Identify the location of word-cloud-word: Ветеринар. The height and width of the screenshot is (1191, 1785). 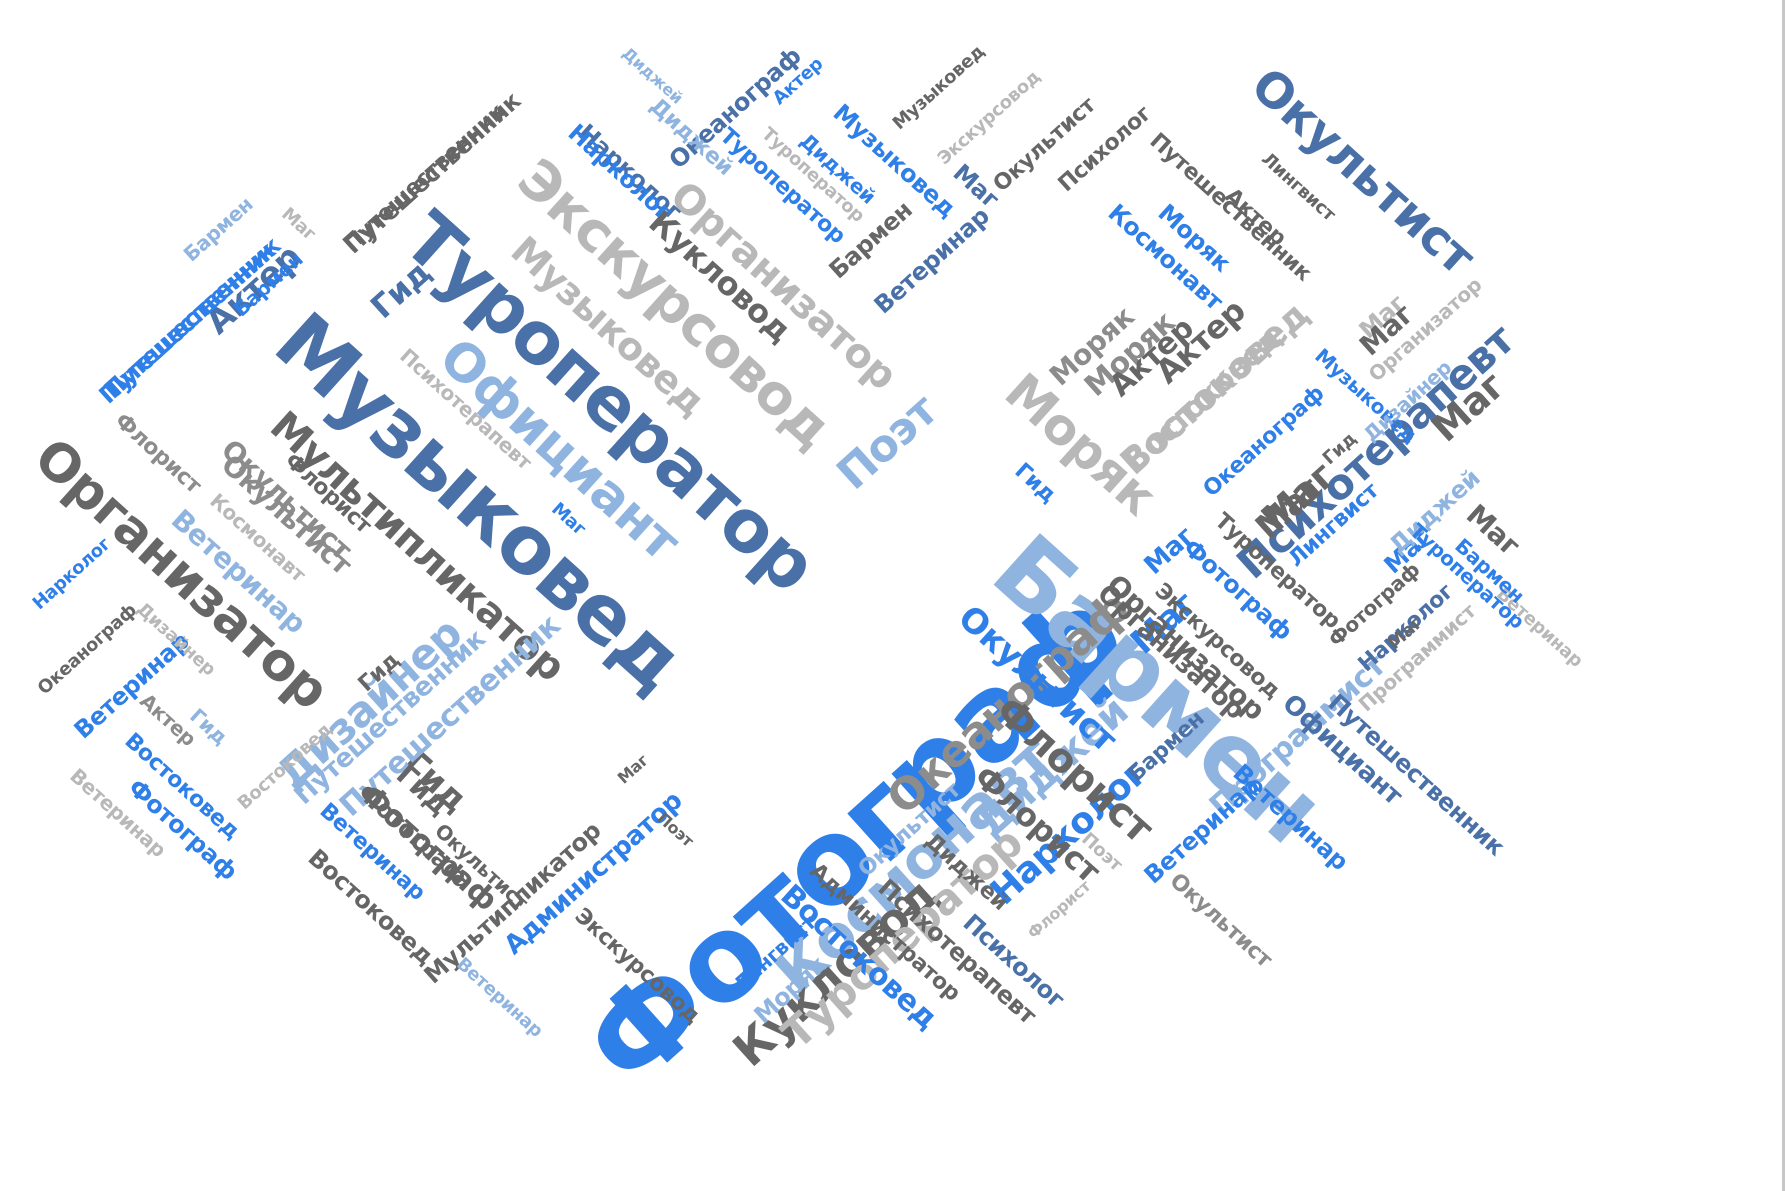
(499, 997).